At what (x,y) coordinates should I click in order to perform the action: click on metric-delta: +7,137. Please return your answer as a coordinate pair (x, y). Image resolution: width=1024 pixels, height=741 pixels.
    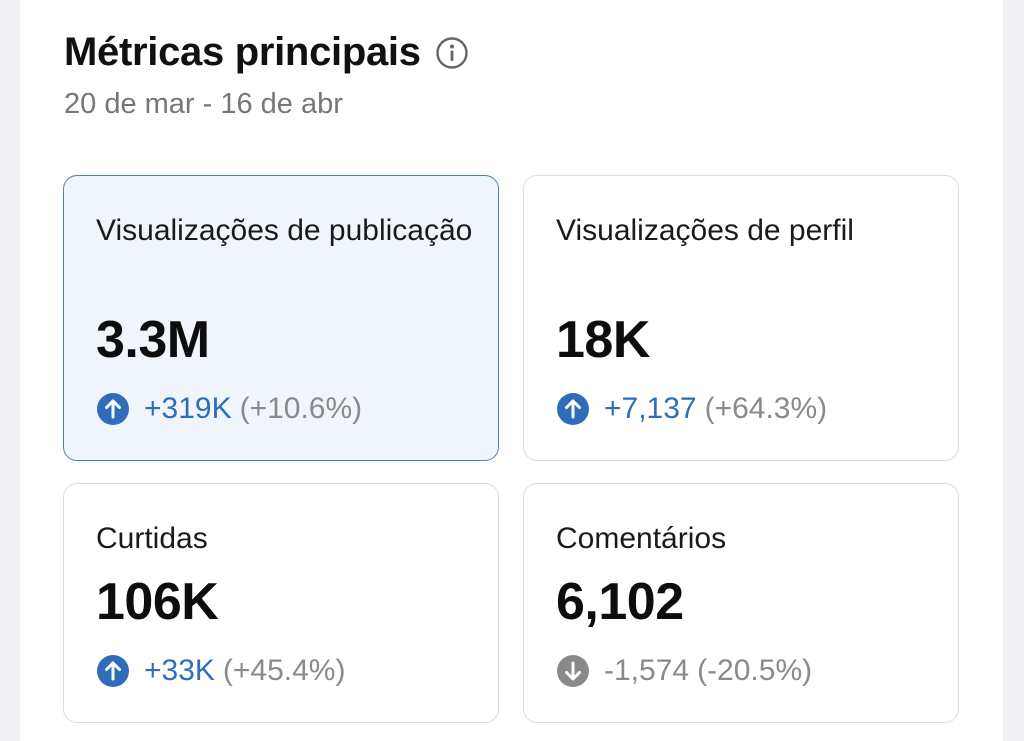
    Looking at the image, I should click on (650, 408).